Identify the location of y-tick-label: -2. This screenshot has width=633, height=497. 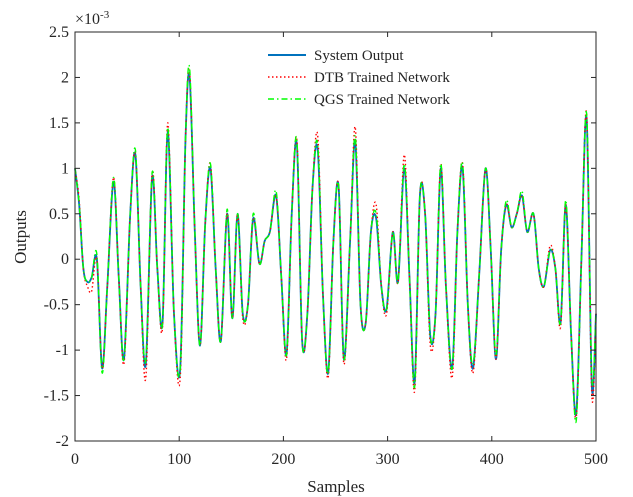
(62, 441).